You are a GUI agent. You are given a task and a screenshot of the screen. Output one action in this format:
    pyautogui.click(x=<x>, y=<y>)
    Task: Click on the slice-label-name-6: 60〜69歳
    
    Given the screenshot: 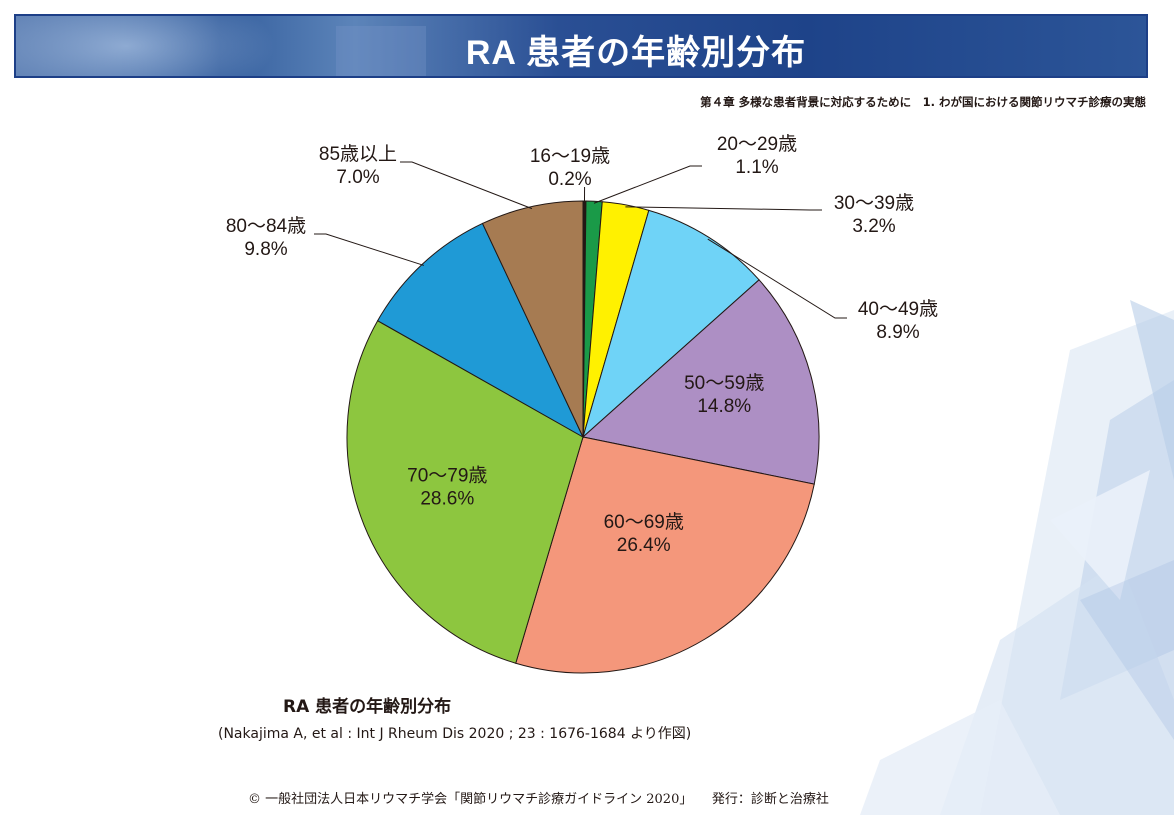 What is the action you would take?
    pyautogui.click(x=644, y=522)
    